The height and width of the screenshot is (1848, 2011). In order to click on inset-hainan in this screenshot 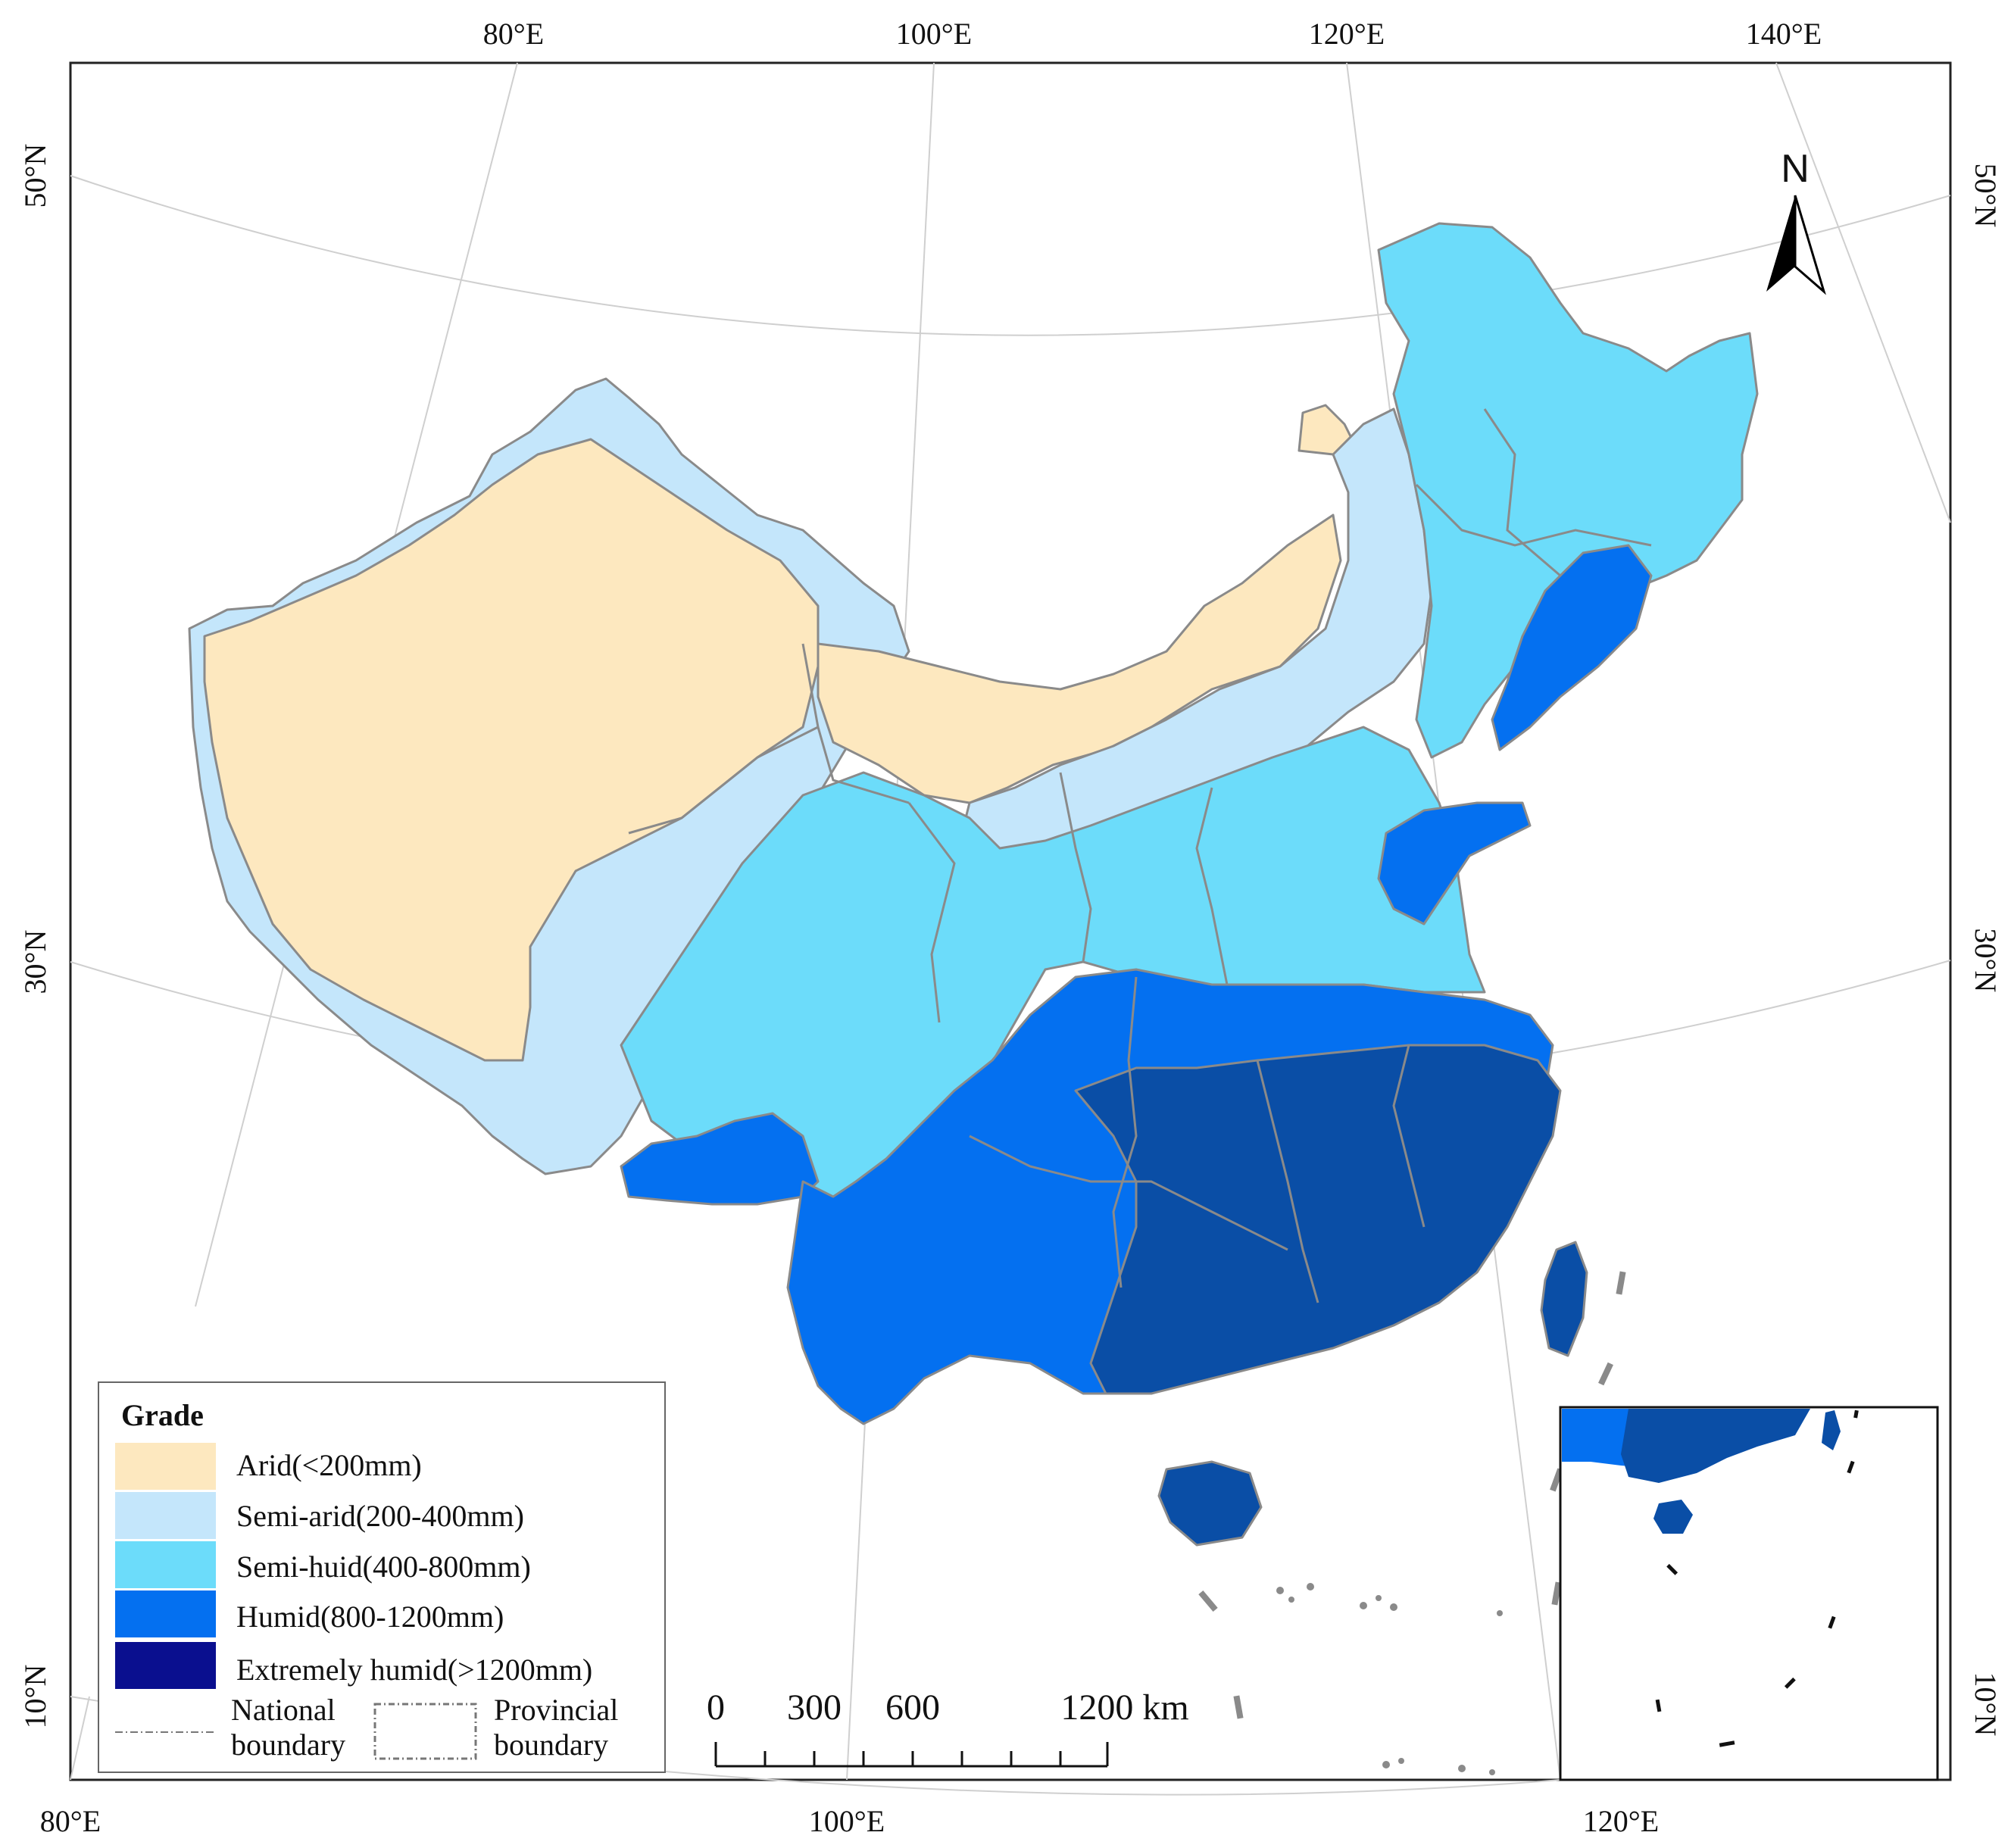, I will do `click(1673, 1517)`.